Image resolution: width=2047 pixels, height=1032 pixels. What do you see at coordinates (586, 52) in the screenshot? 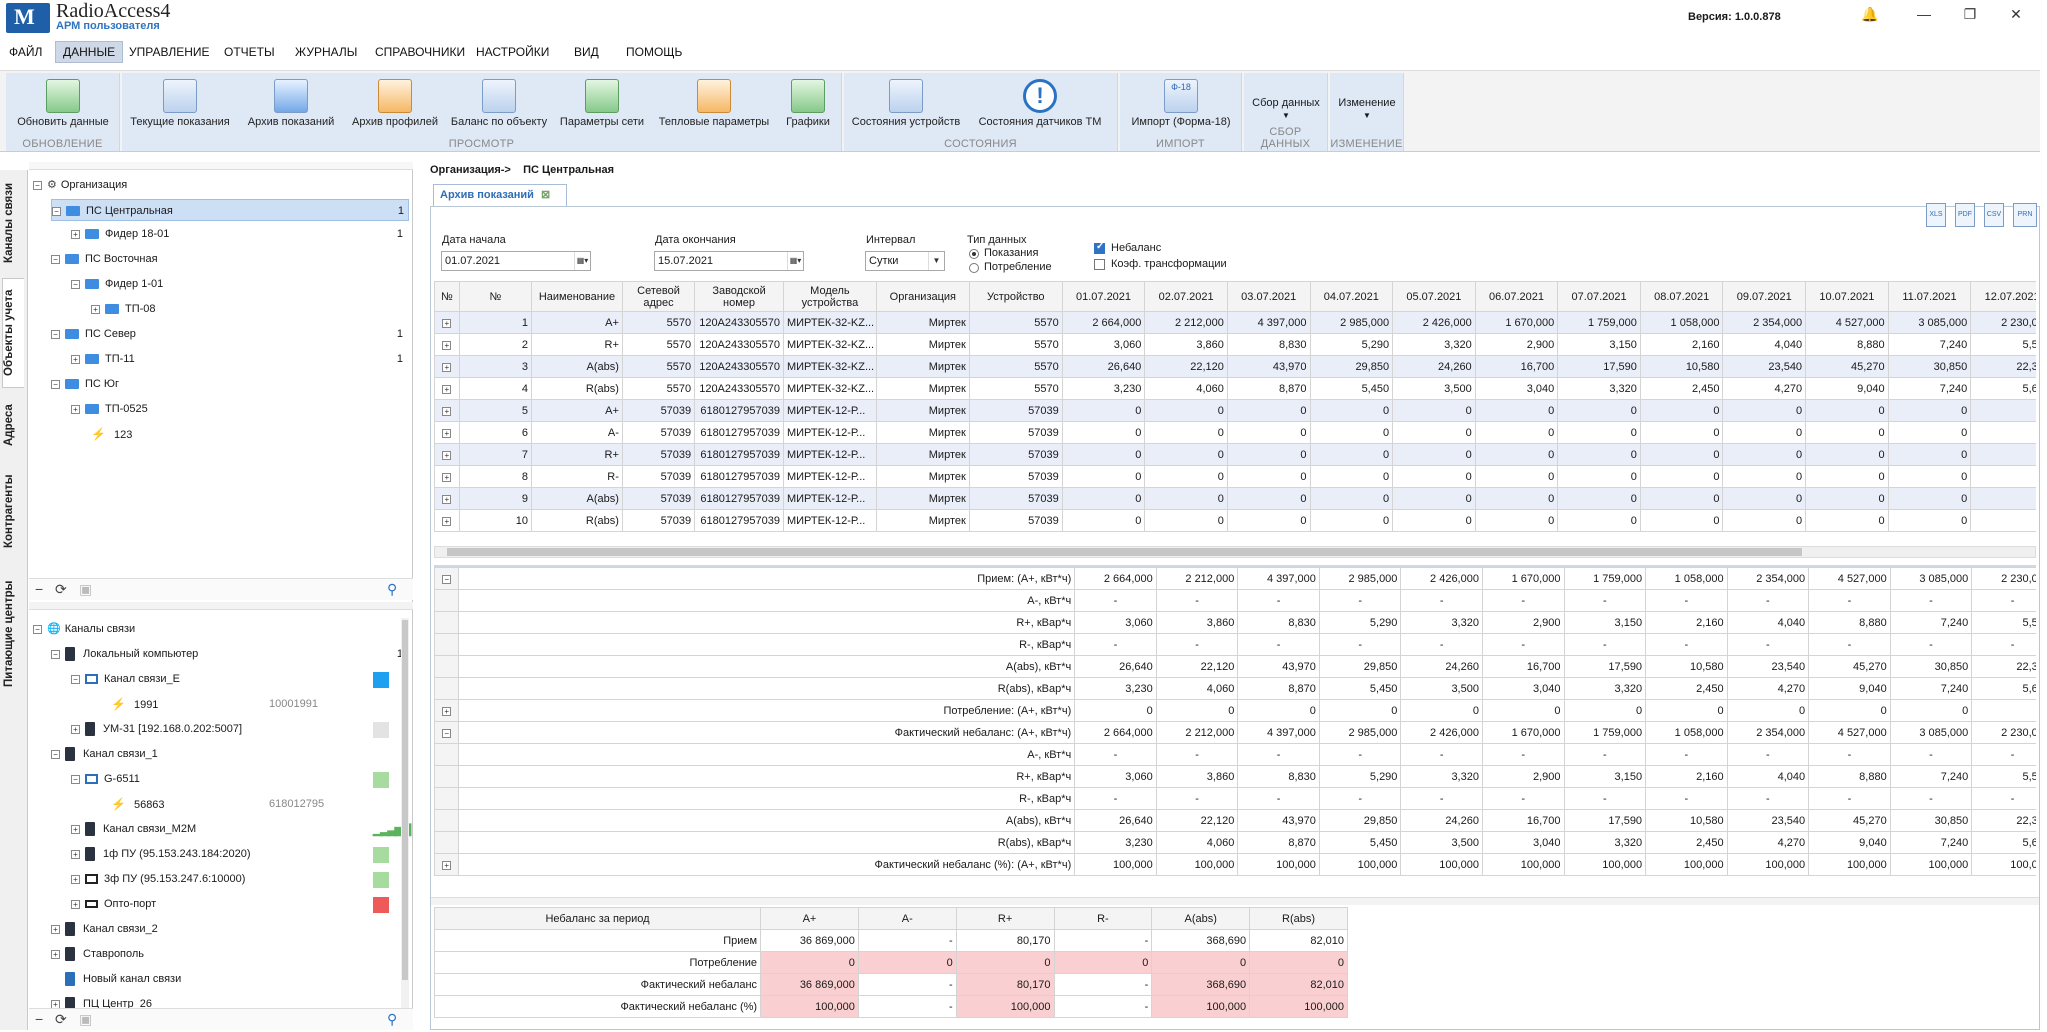
I see `menu-view: ВИД` at bounding box center [586, 52].